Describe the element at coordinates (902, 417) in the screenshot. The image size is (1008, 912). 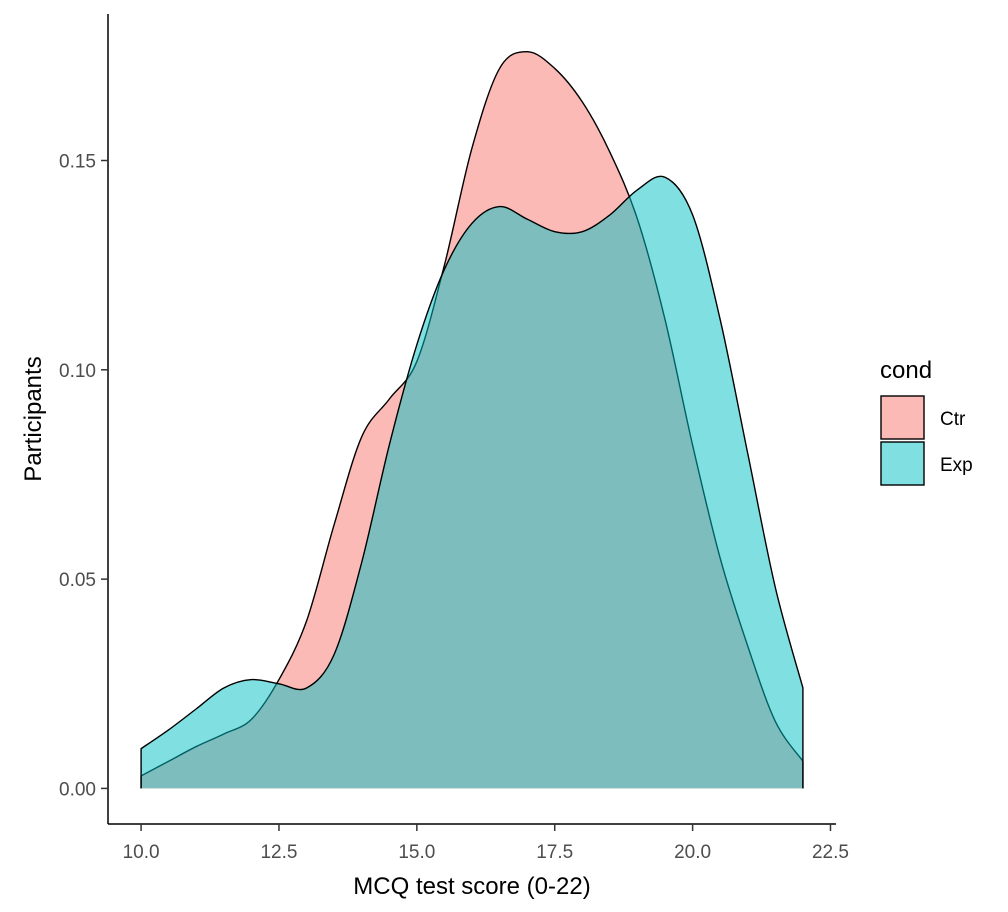
I see `legend-key-ctr` at that location.